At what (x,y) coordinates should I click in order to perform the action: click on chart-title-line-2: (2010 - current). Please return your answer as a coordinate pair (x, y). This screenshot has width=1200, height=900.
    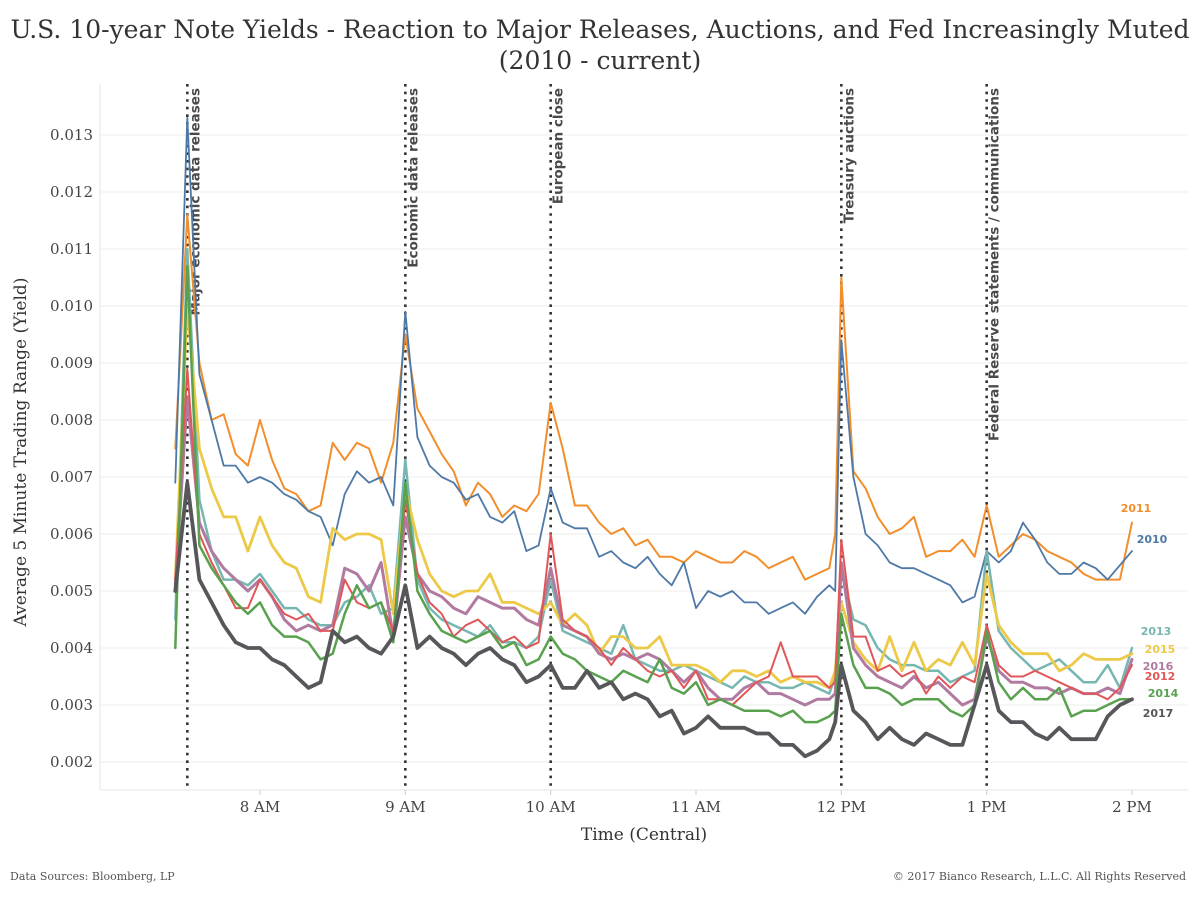
    Looking at the image, I should click on (600, 60).